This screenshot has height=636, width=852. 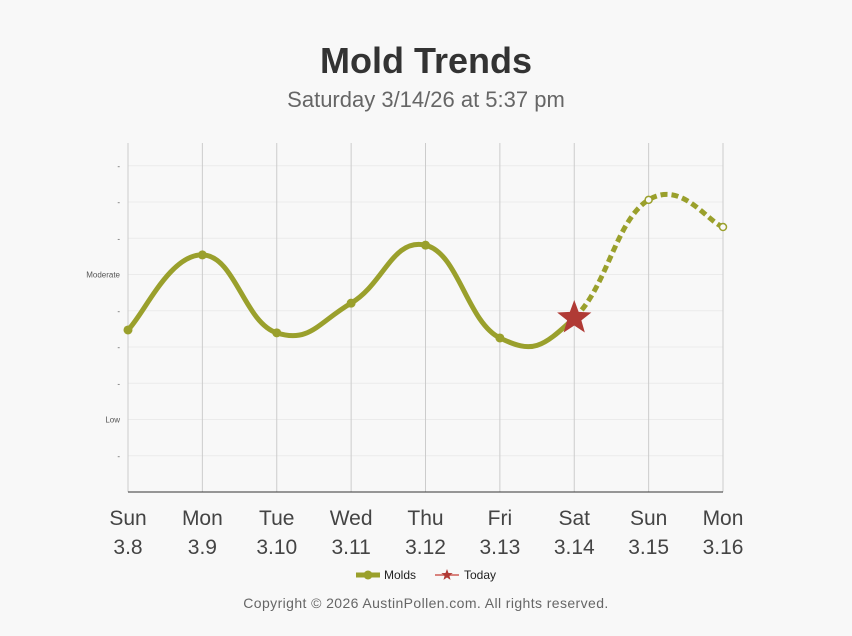 I want to click on x-tick-date: 3.13, so click(x=499, y=547).